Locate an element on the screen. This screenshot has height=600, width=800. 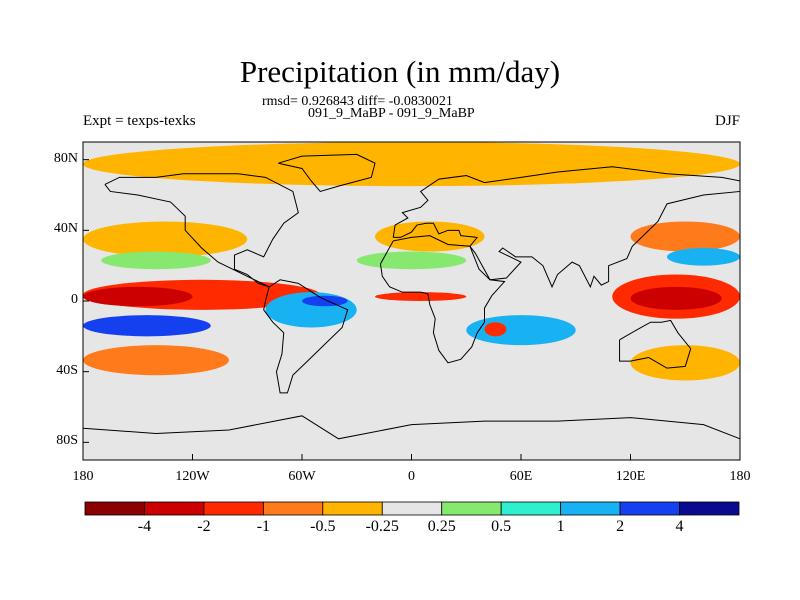
x-tick-label: 120E is located at coordinates (630, 476).